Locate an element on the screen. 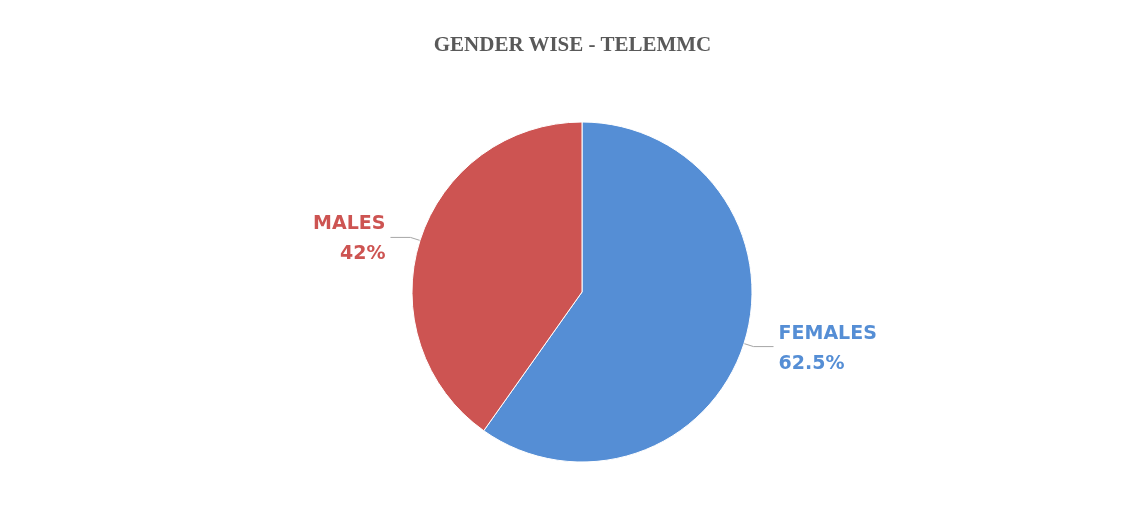  chart-title: GENDER WISE - TELEMMC is located at coordinates (572, 43).